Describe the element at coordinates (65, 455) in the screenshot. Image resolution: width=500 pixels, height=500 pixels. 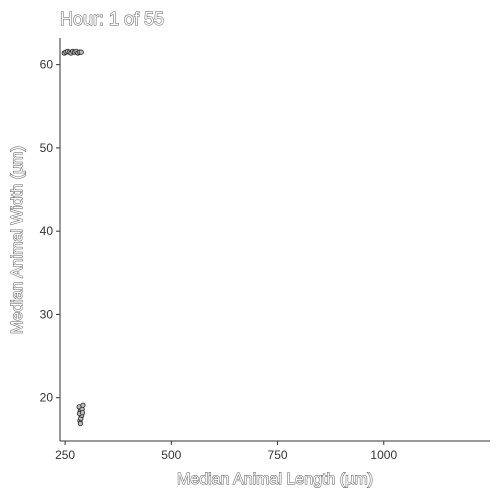
I see `x-tick-label: 250` at that location.